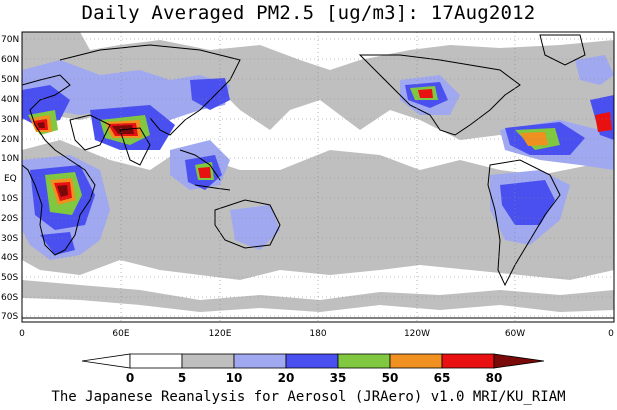 The height and width of the screenshot is (410, 617). What do you see at coordinates (9, 239) in the screenshot?
I see `lat-label: 30S` at bounding box center [9, 239].